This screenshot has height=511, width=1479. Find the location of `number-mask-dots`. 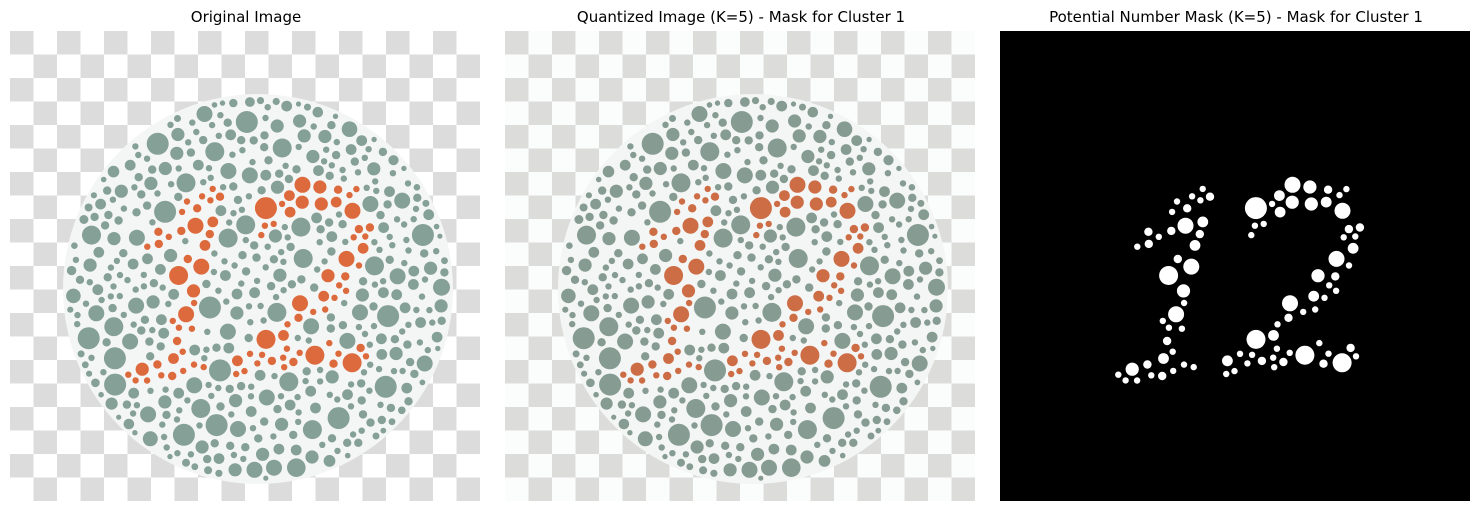

number-mask-dots is located at coordinates (1240, 280).